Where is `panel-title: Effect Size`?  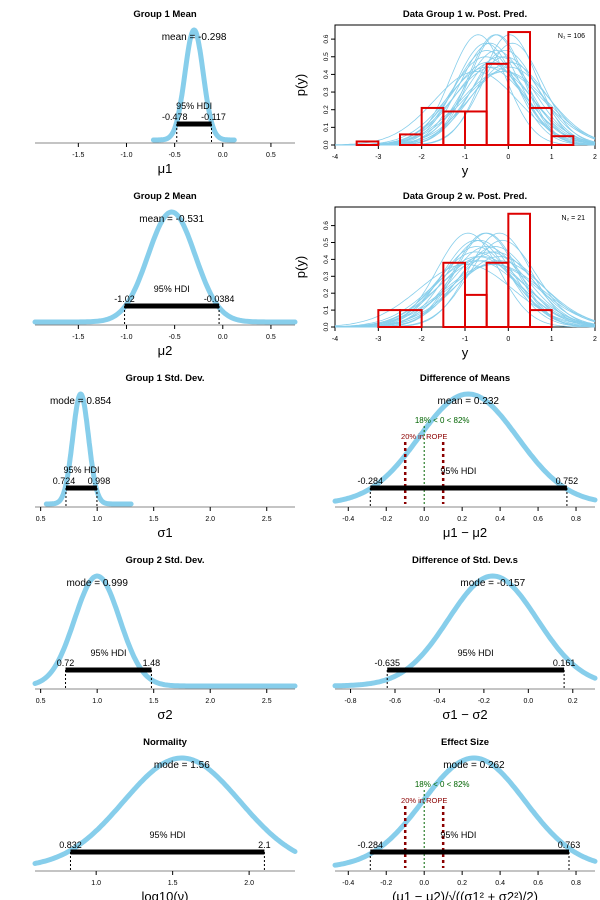 panel-title: Effect Size is located at coordinates (465, 742).